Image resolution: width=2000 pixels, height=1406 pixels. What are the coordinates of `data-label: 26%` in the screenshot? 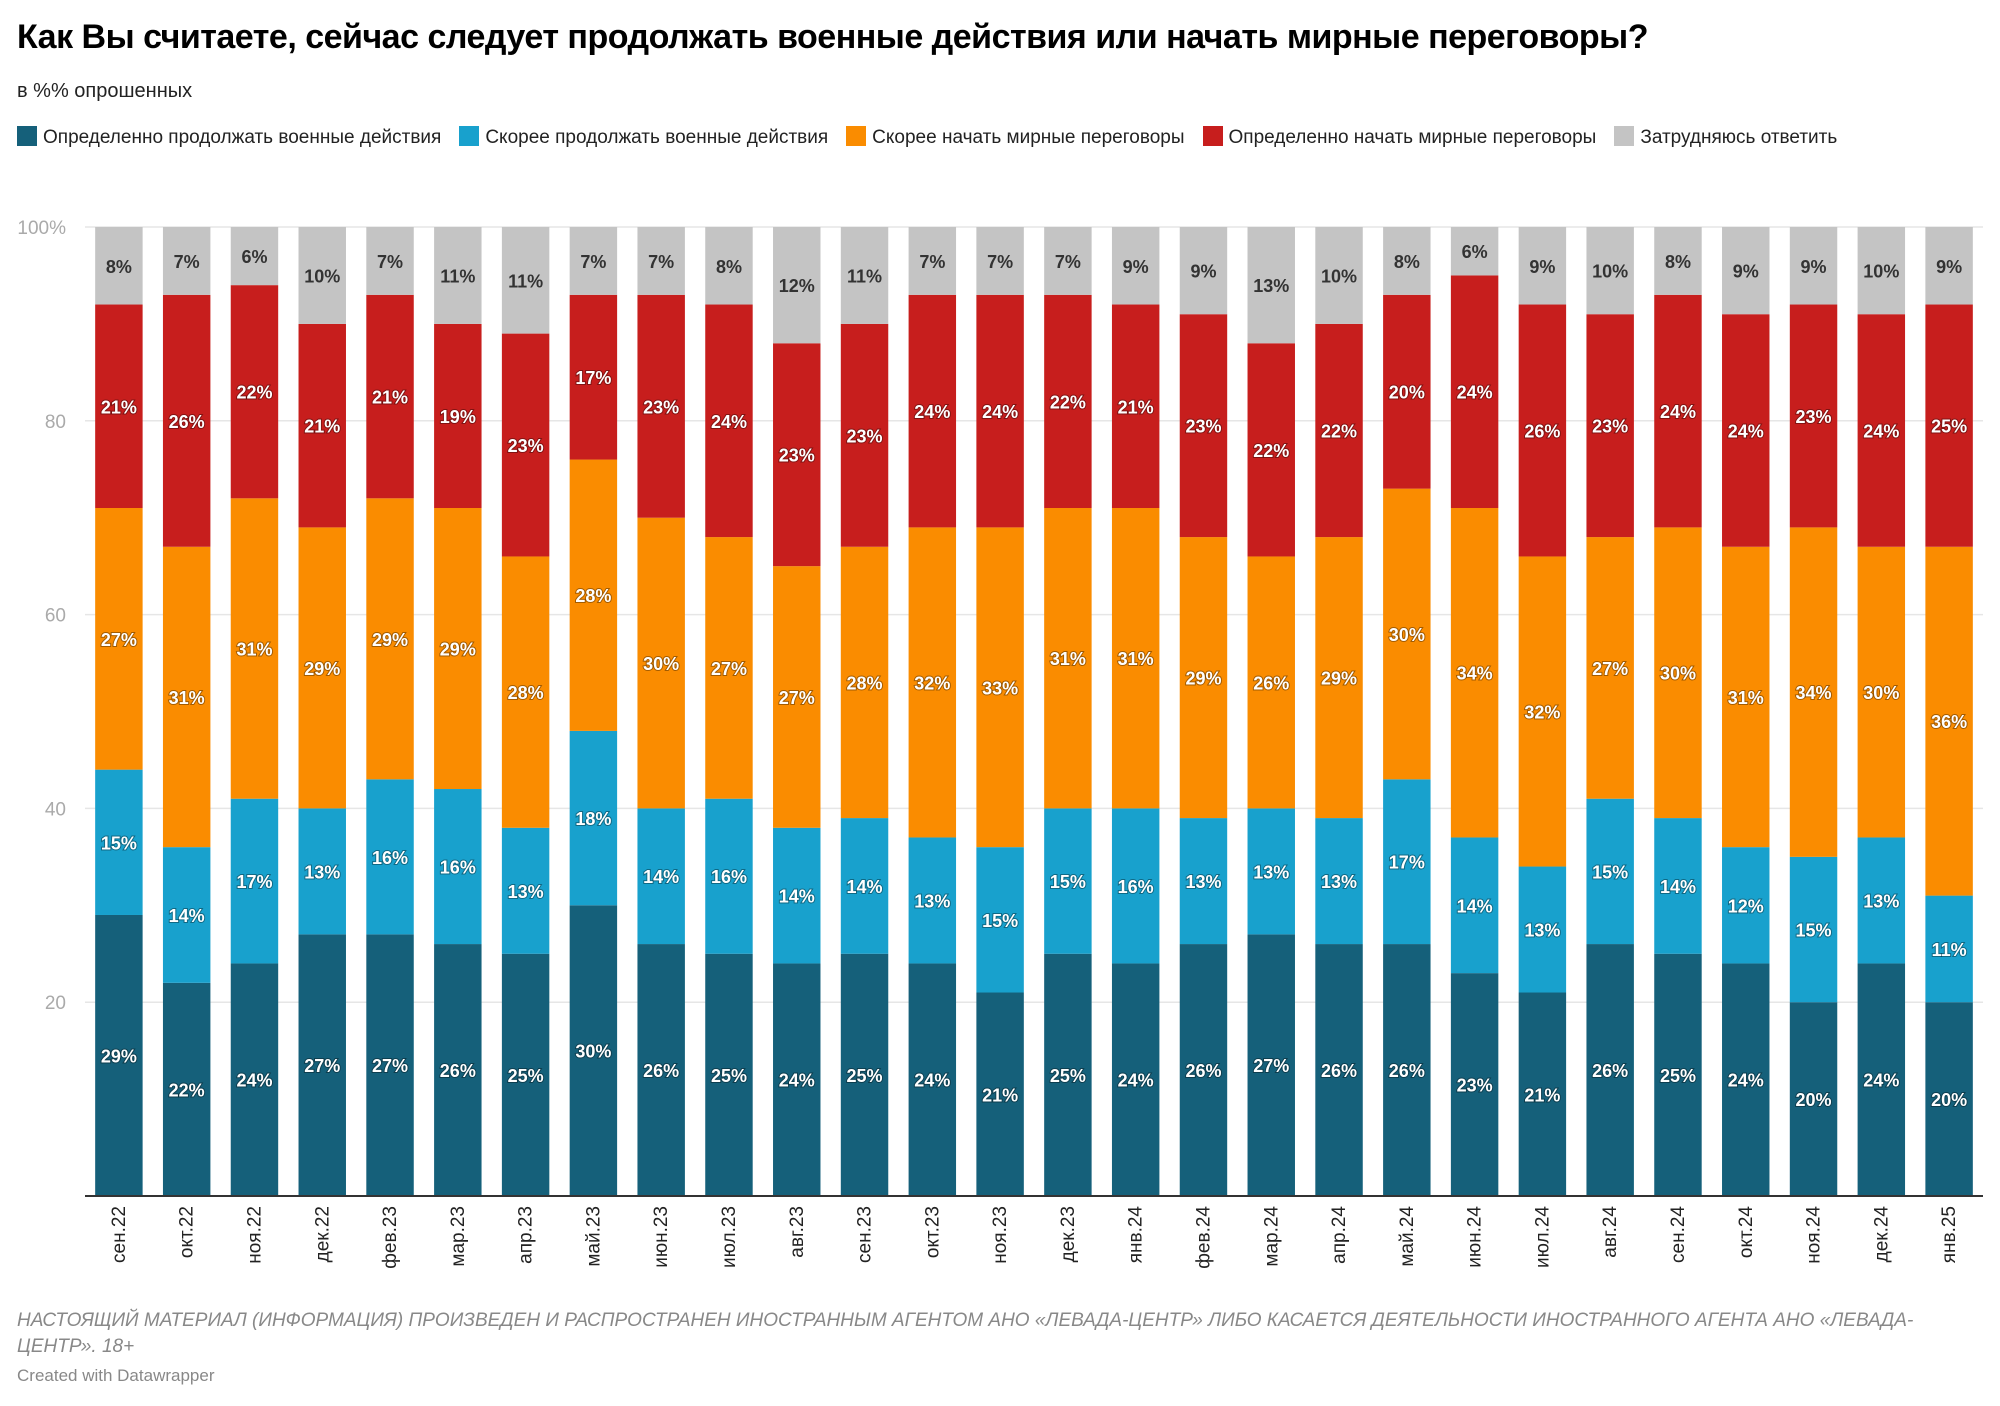 It's located at (1271, 683).